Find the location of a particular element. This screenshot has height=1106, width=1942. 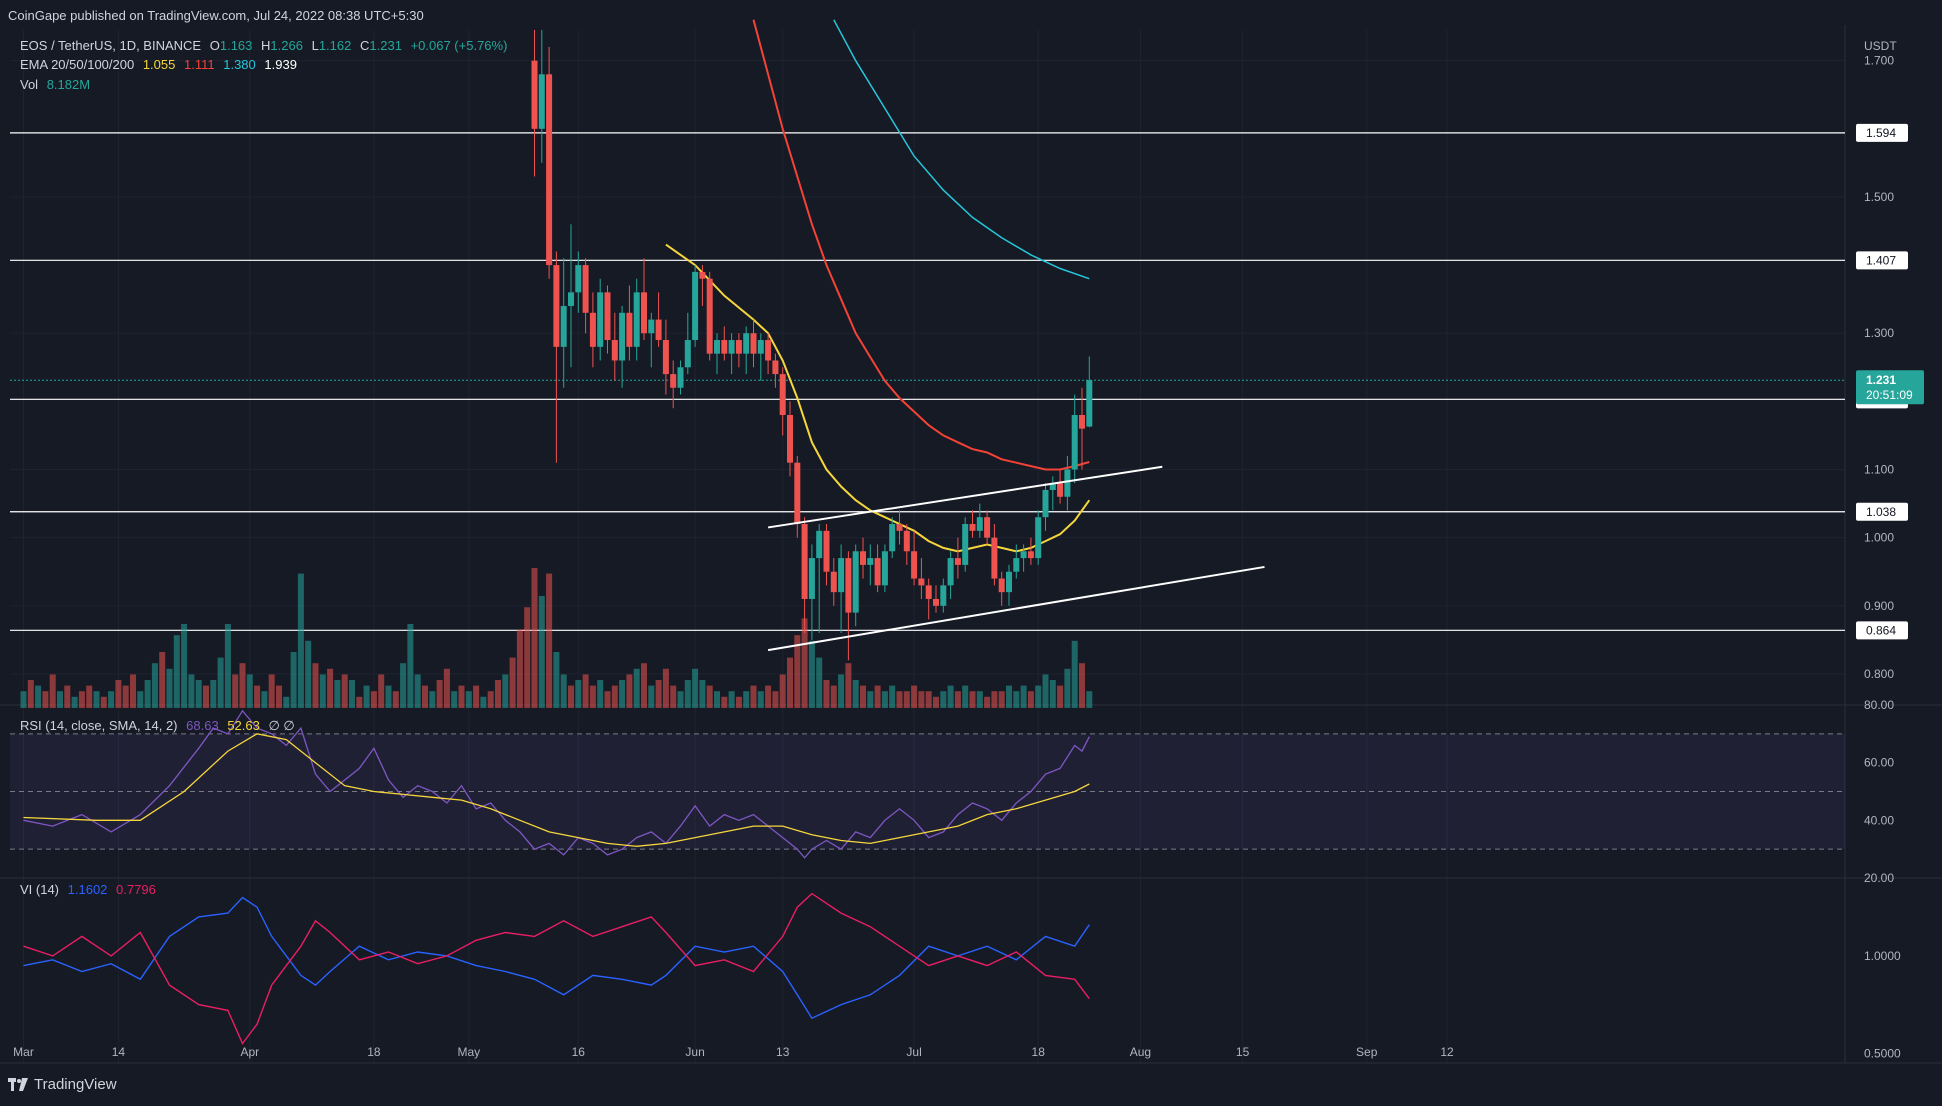

close-value: 1.231 is located at coordinates (385, 45).